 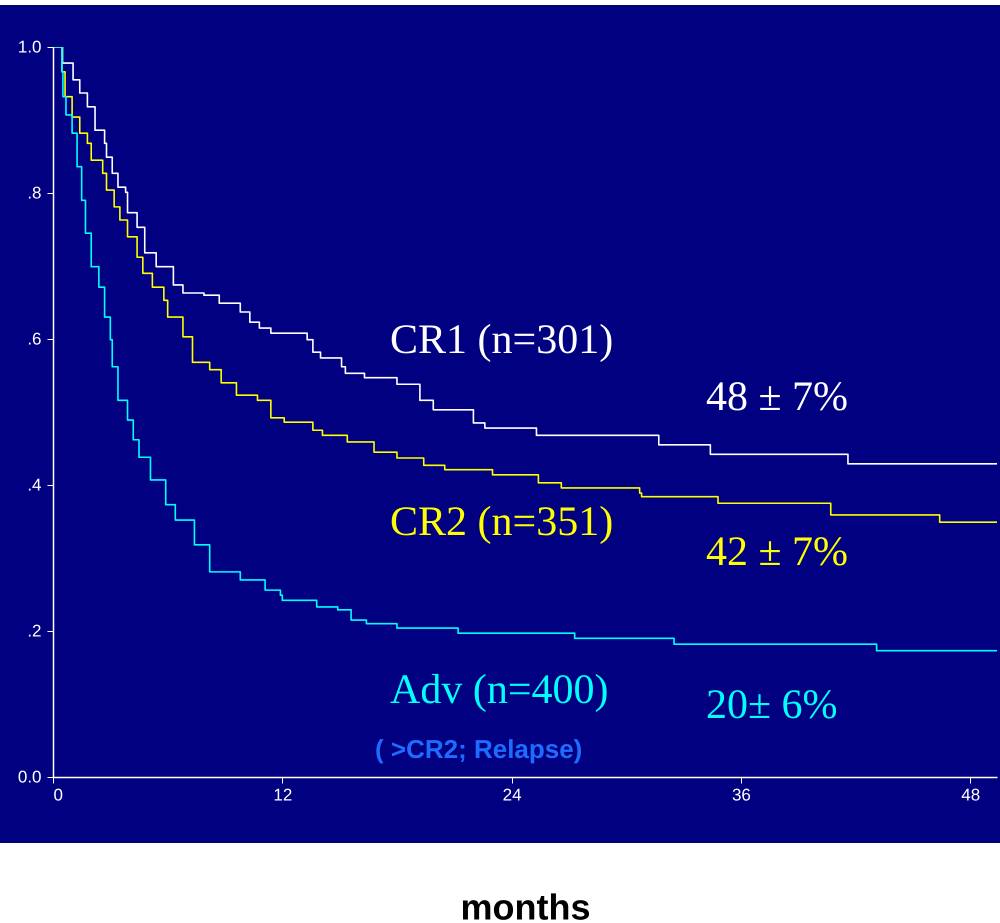 I want to click on y-tick-label: .2, so click(x=34, y=631).